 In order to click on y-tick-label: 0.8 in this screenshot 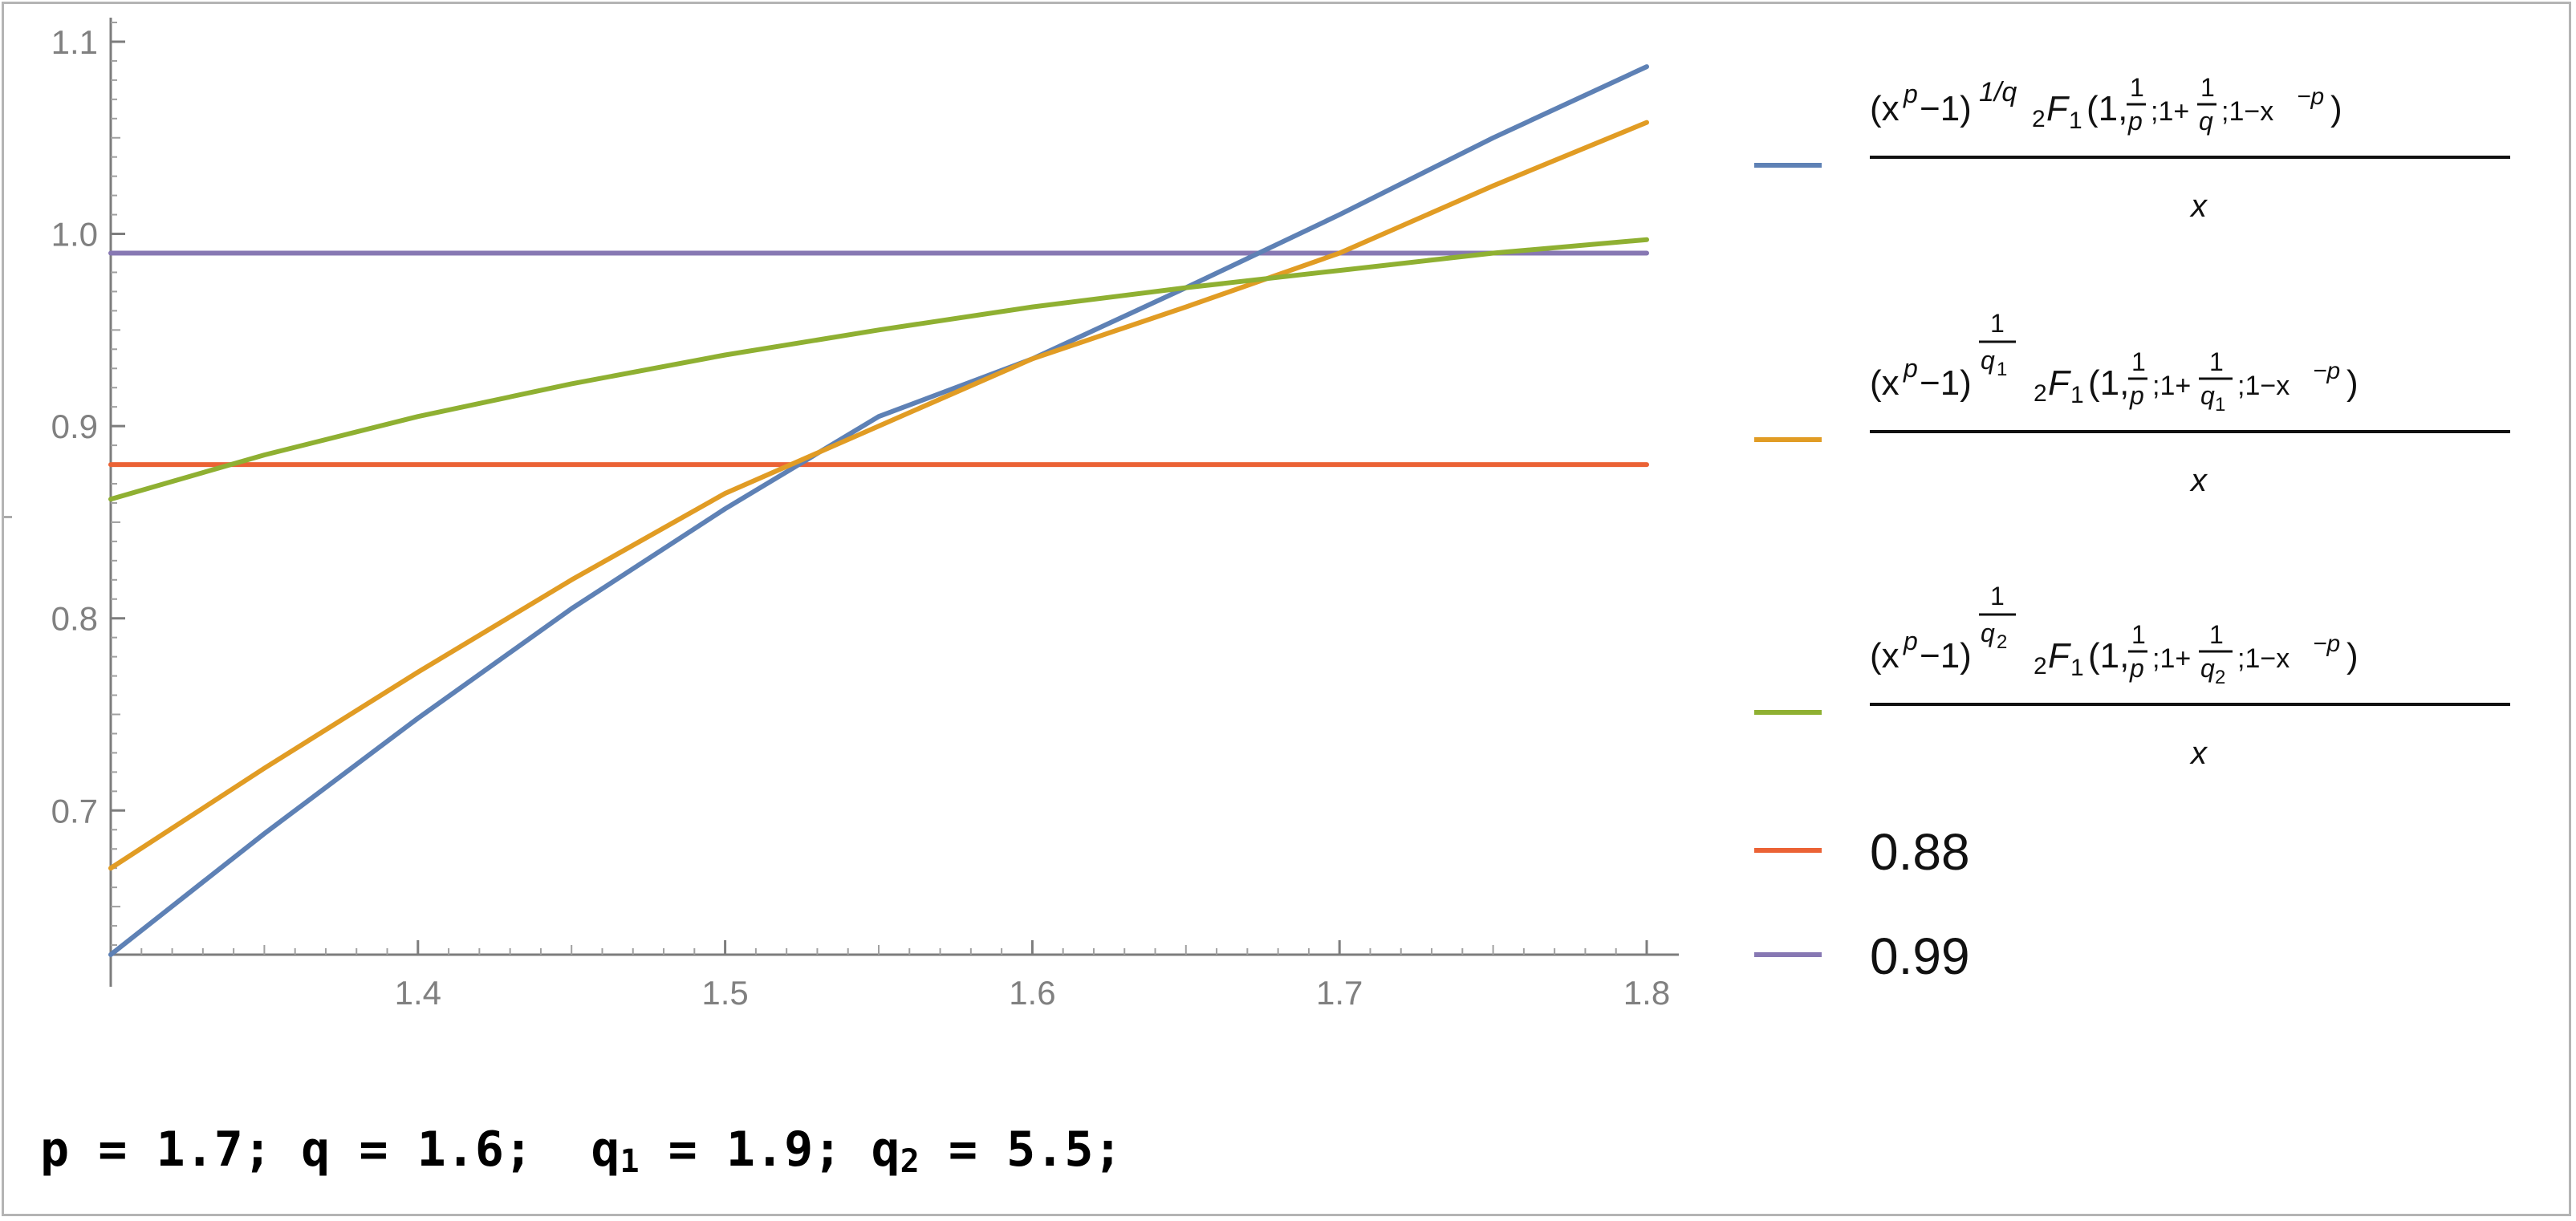, I will do `click(74, 619)`.